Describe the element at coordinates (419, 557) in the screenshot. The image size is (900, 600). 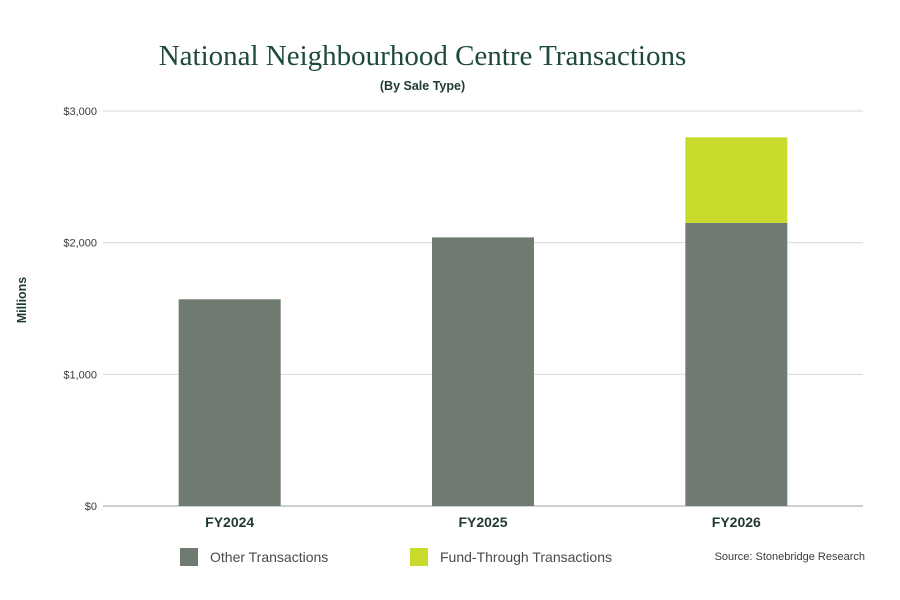
I see `legend-swatch-fund-through` at that location.